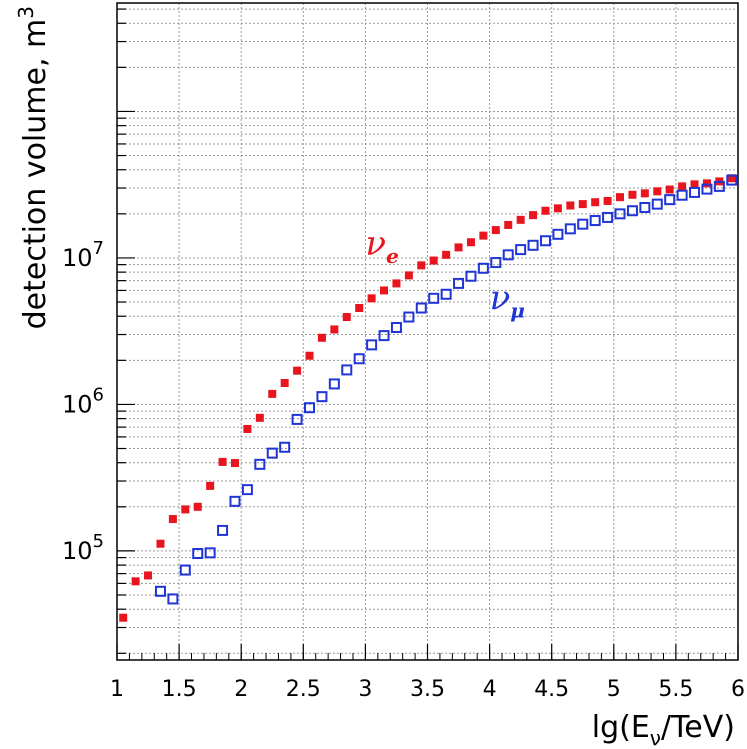 This screenshot has height=749, width=747. I want to click on x-tick-label: 3.5, so click(427, 689).